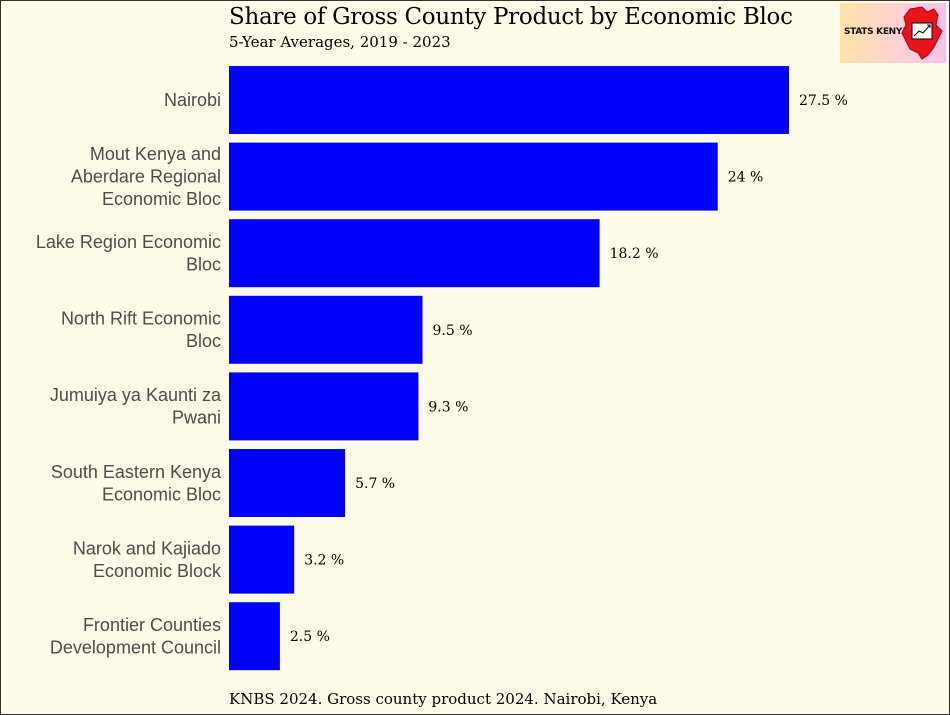 The height and width of the screenshot is (715, 950). What do you see at coordinates (136, 406) in the screenshot?
I see `category-label-5: Jumuiya ya Kaunti za Pwani` at bounding box center [136, 406].